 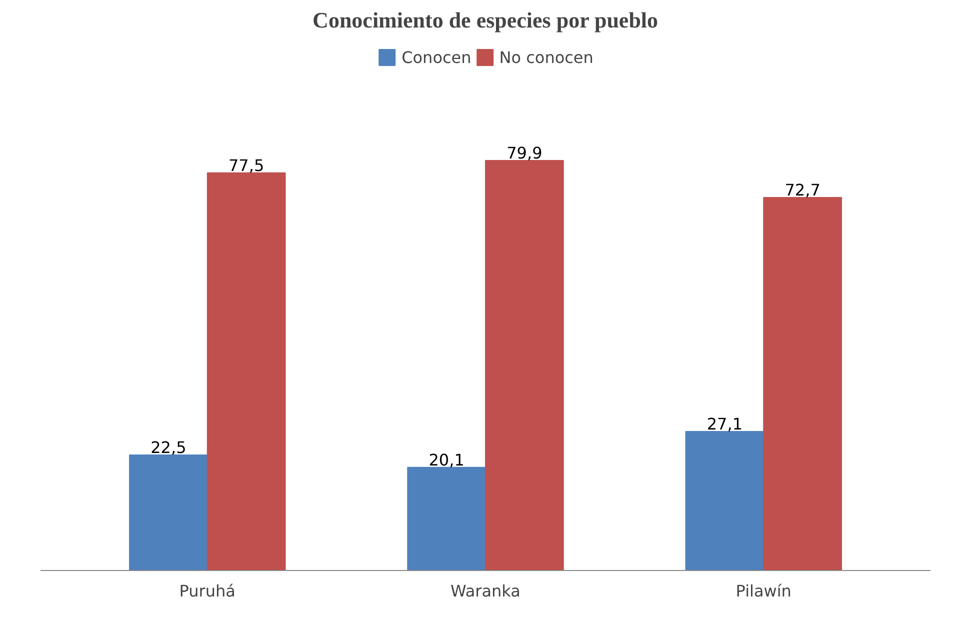 What do you see at coordinates (485, 20) in the screenshot?
I see `chart-title: Conocimiento de especies por pueblo` at bounding box center [485, 20].